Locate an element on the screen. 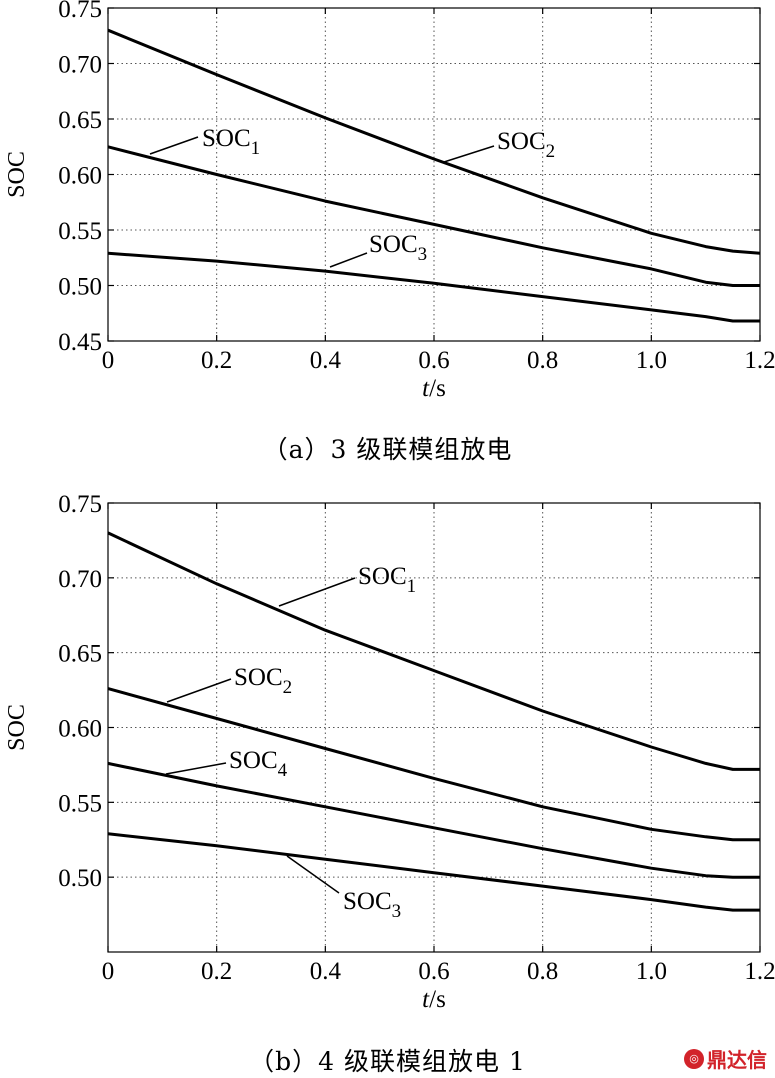 Image resolution: width=775 pixels, height=1078 pixels. watermark: ◎ 鼎达信 is located at coordinates (725, 1058).